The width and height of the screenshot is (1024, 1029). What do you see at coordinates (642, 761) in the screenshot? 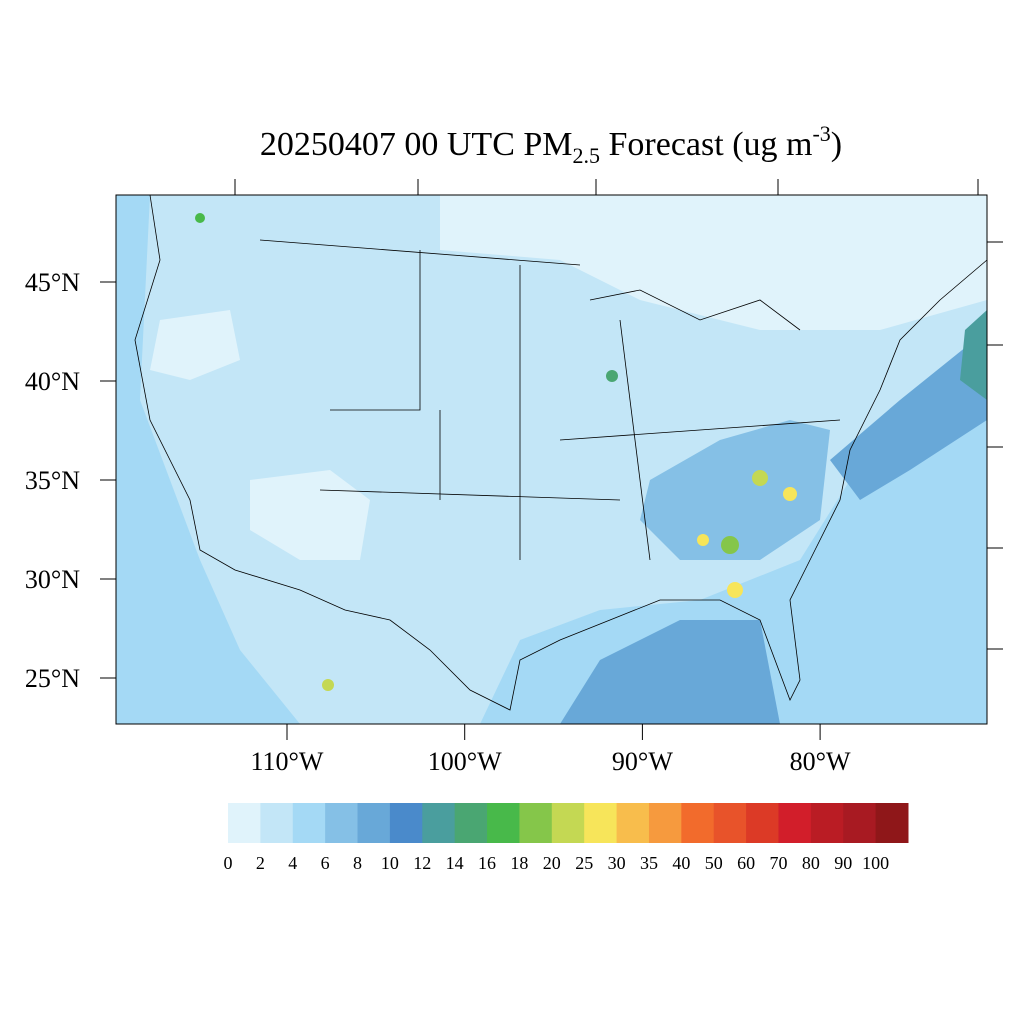
I see `lon-tick-label: 90°W` at bounding box center [642, 761].